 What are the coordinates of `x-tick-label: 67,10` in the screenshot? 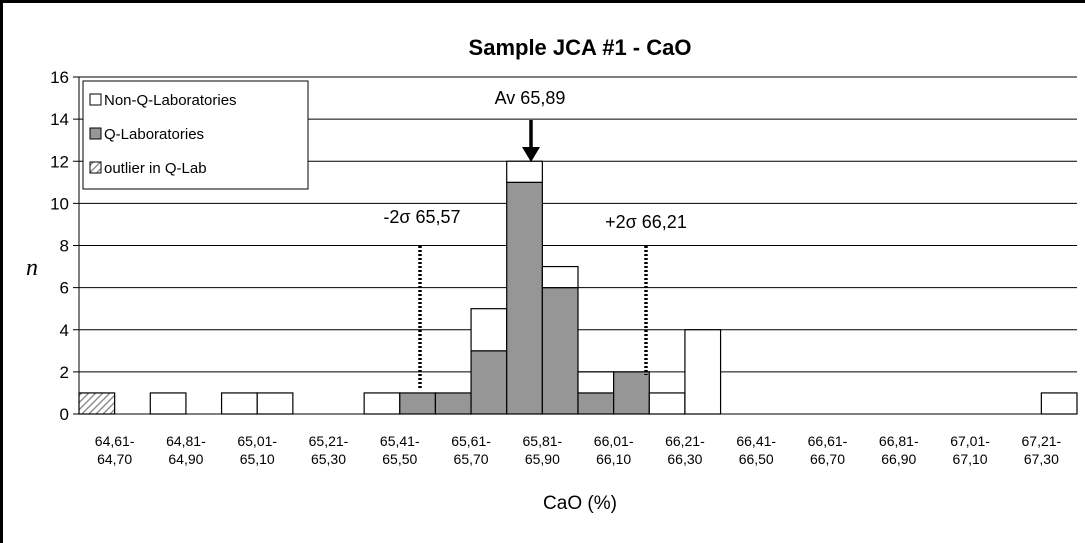 It's located at (970, 459).